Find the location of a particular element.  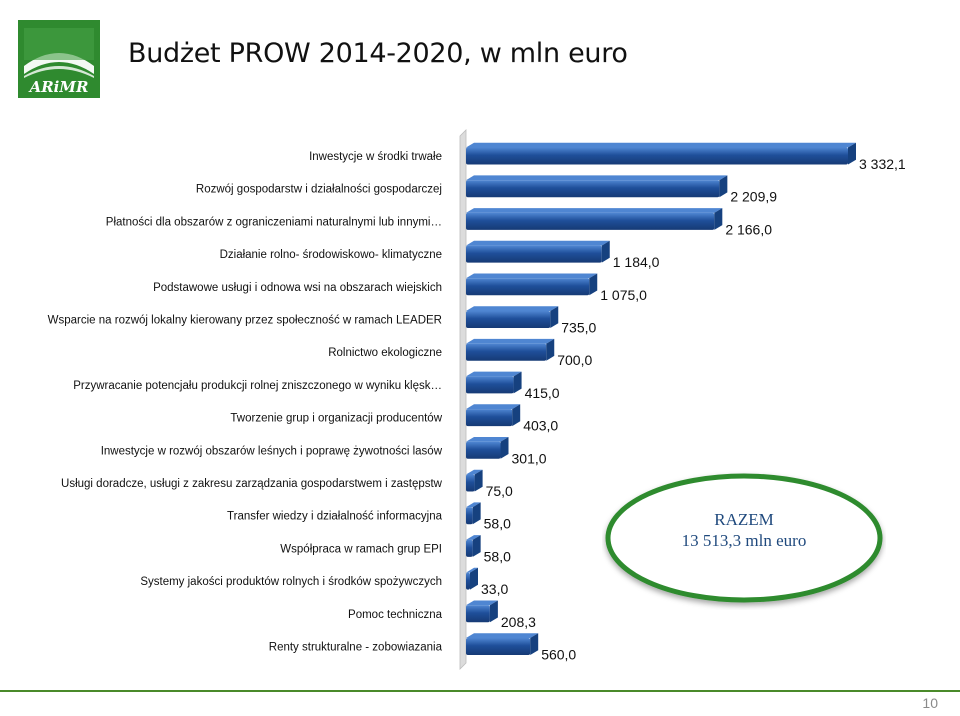

value-label: 560,0 is located at coordinates (558, 655).